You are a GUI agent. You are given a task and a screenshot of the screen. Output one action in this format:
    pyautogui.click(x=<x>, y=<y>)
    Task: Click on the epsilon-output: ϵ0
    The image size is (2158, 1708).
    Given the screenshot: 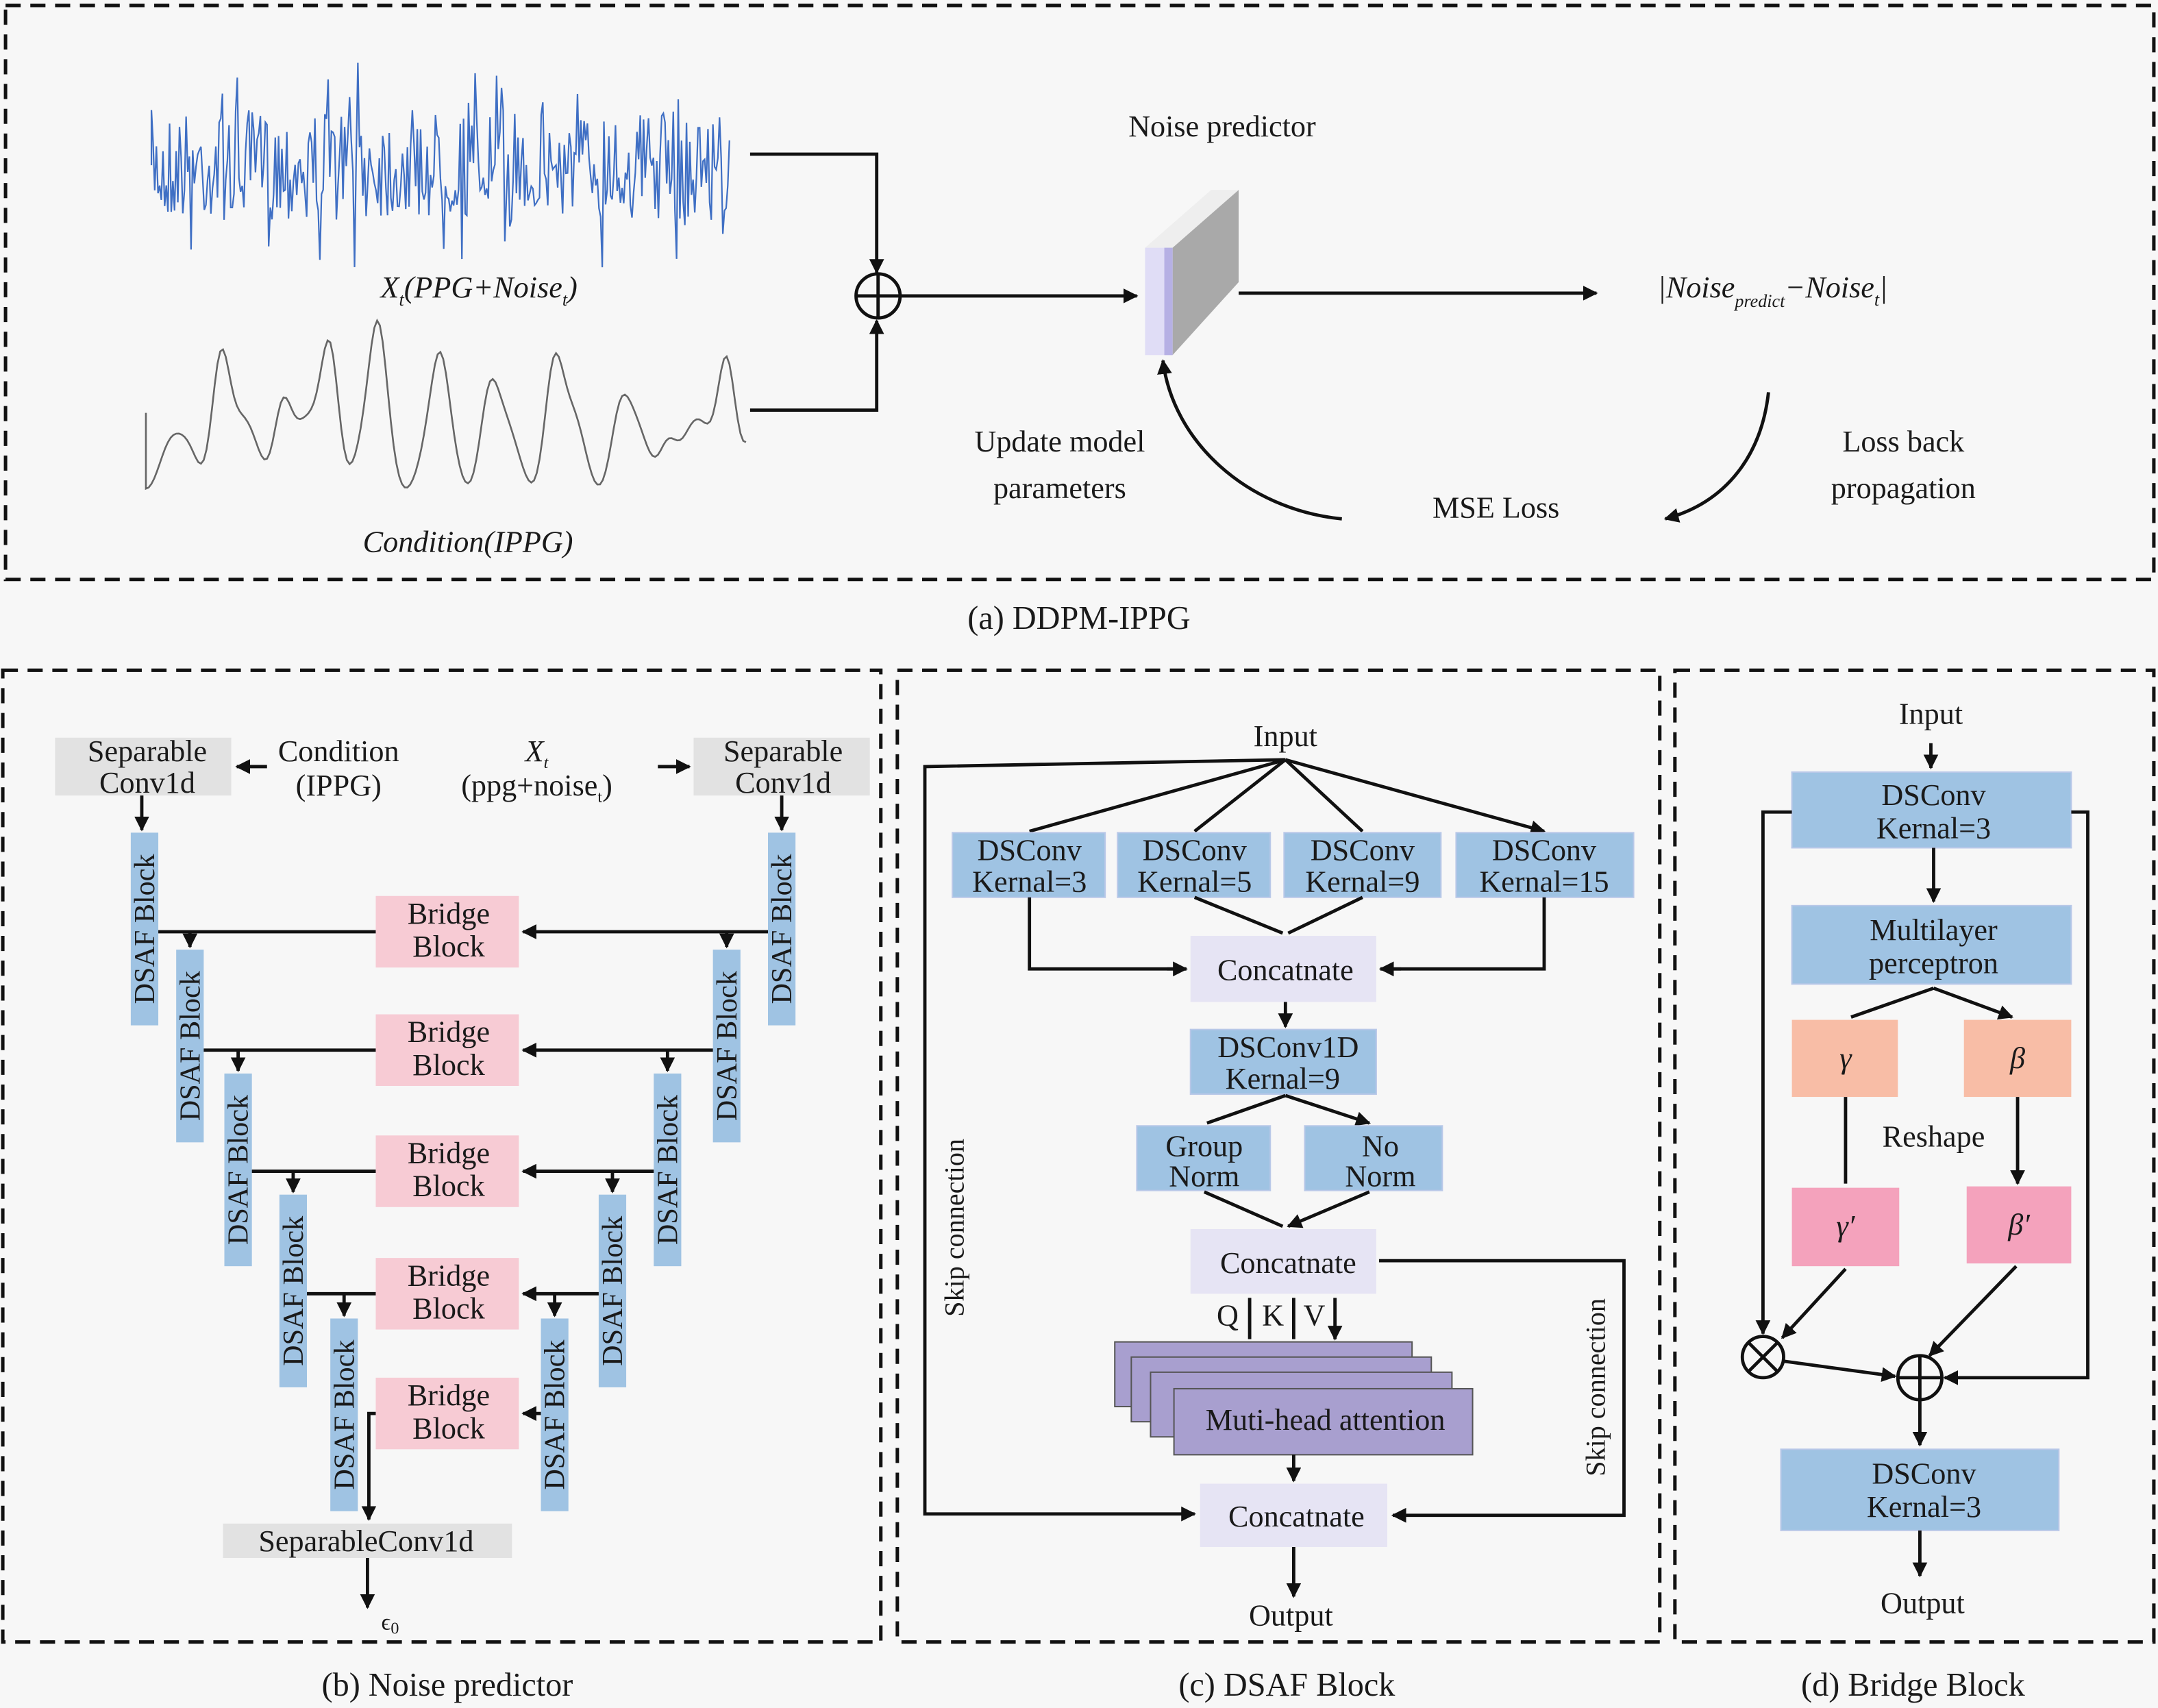 What is the action you would take?
    pyautogui.click(x=390, y=1623)
    